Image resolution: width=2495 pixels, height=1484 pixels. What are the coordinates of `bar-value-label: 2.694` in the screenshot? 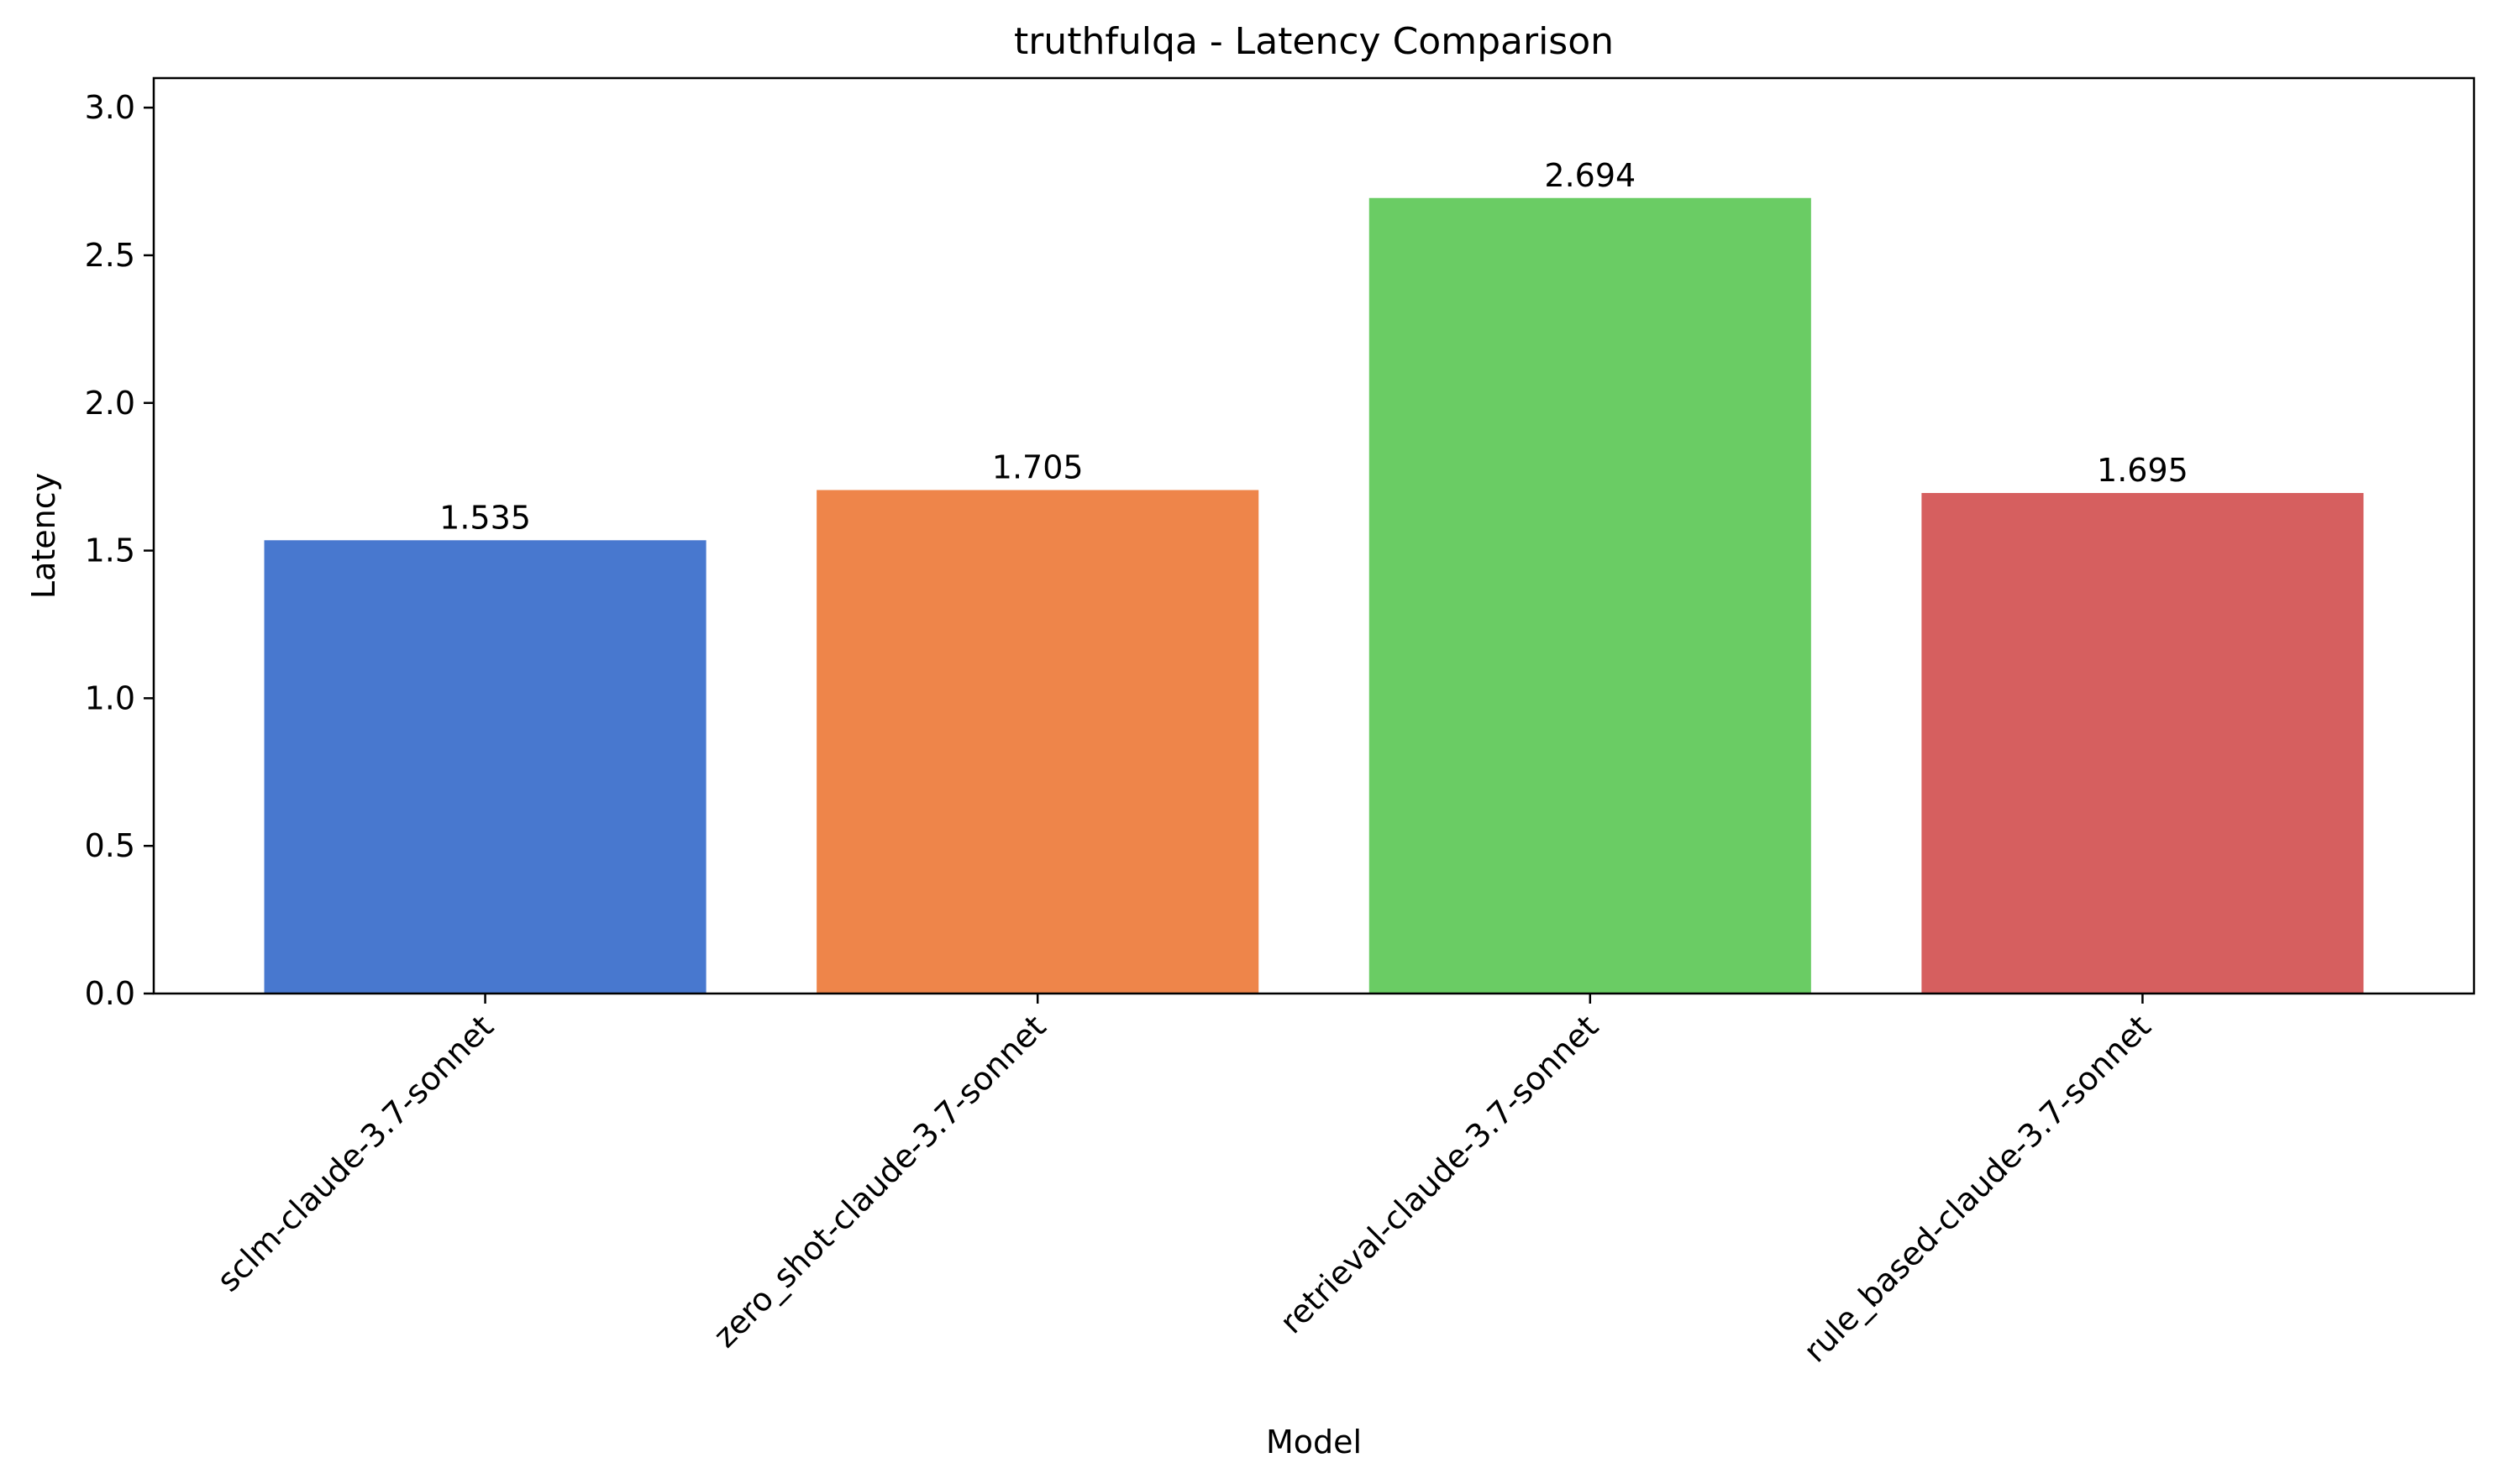 It's located at (1590, 175).